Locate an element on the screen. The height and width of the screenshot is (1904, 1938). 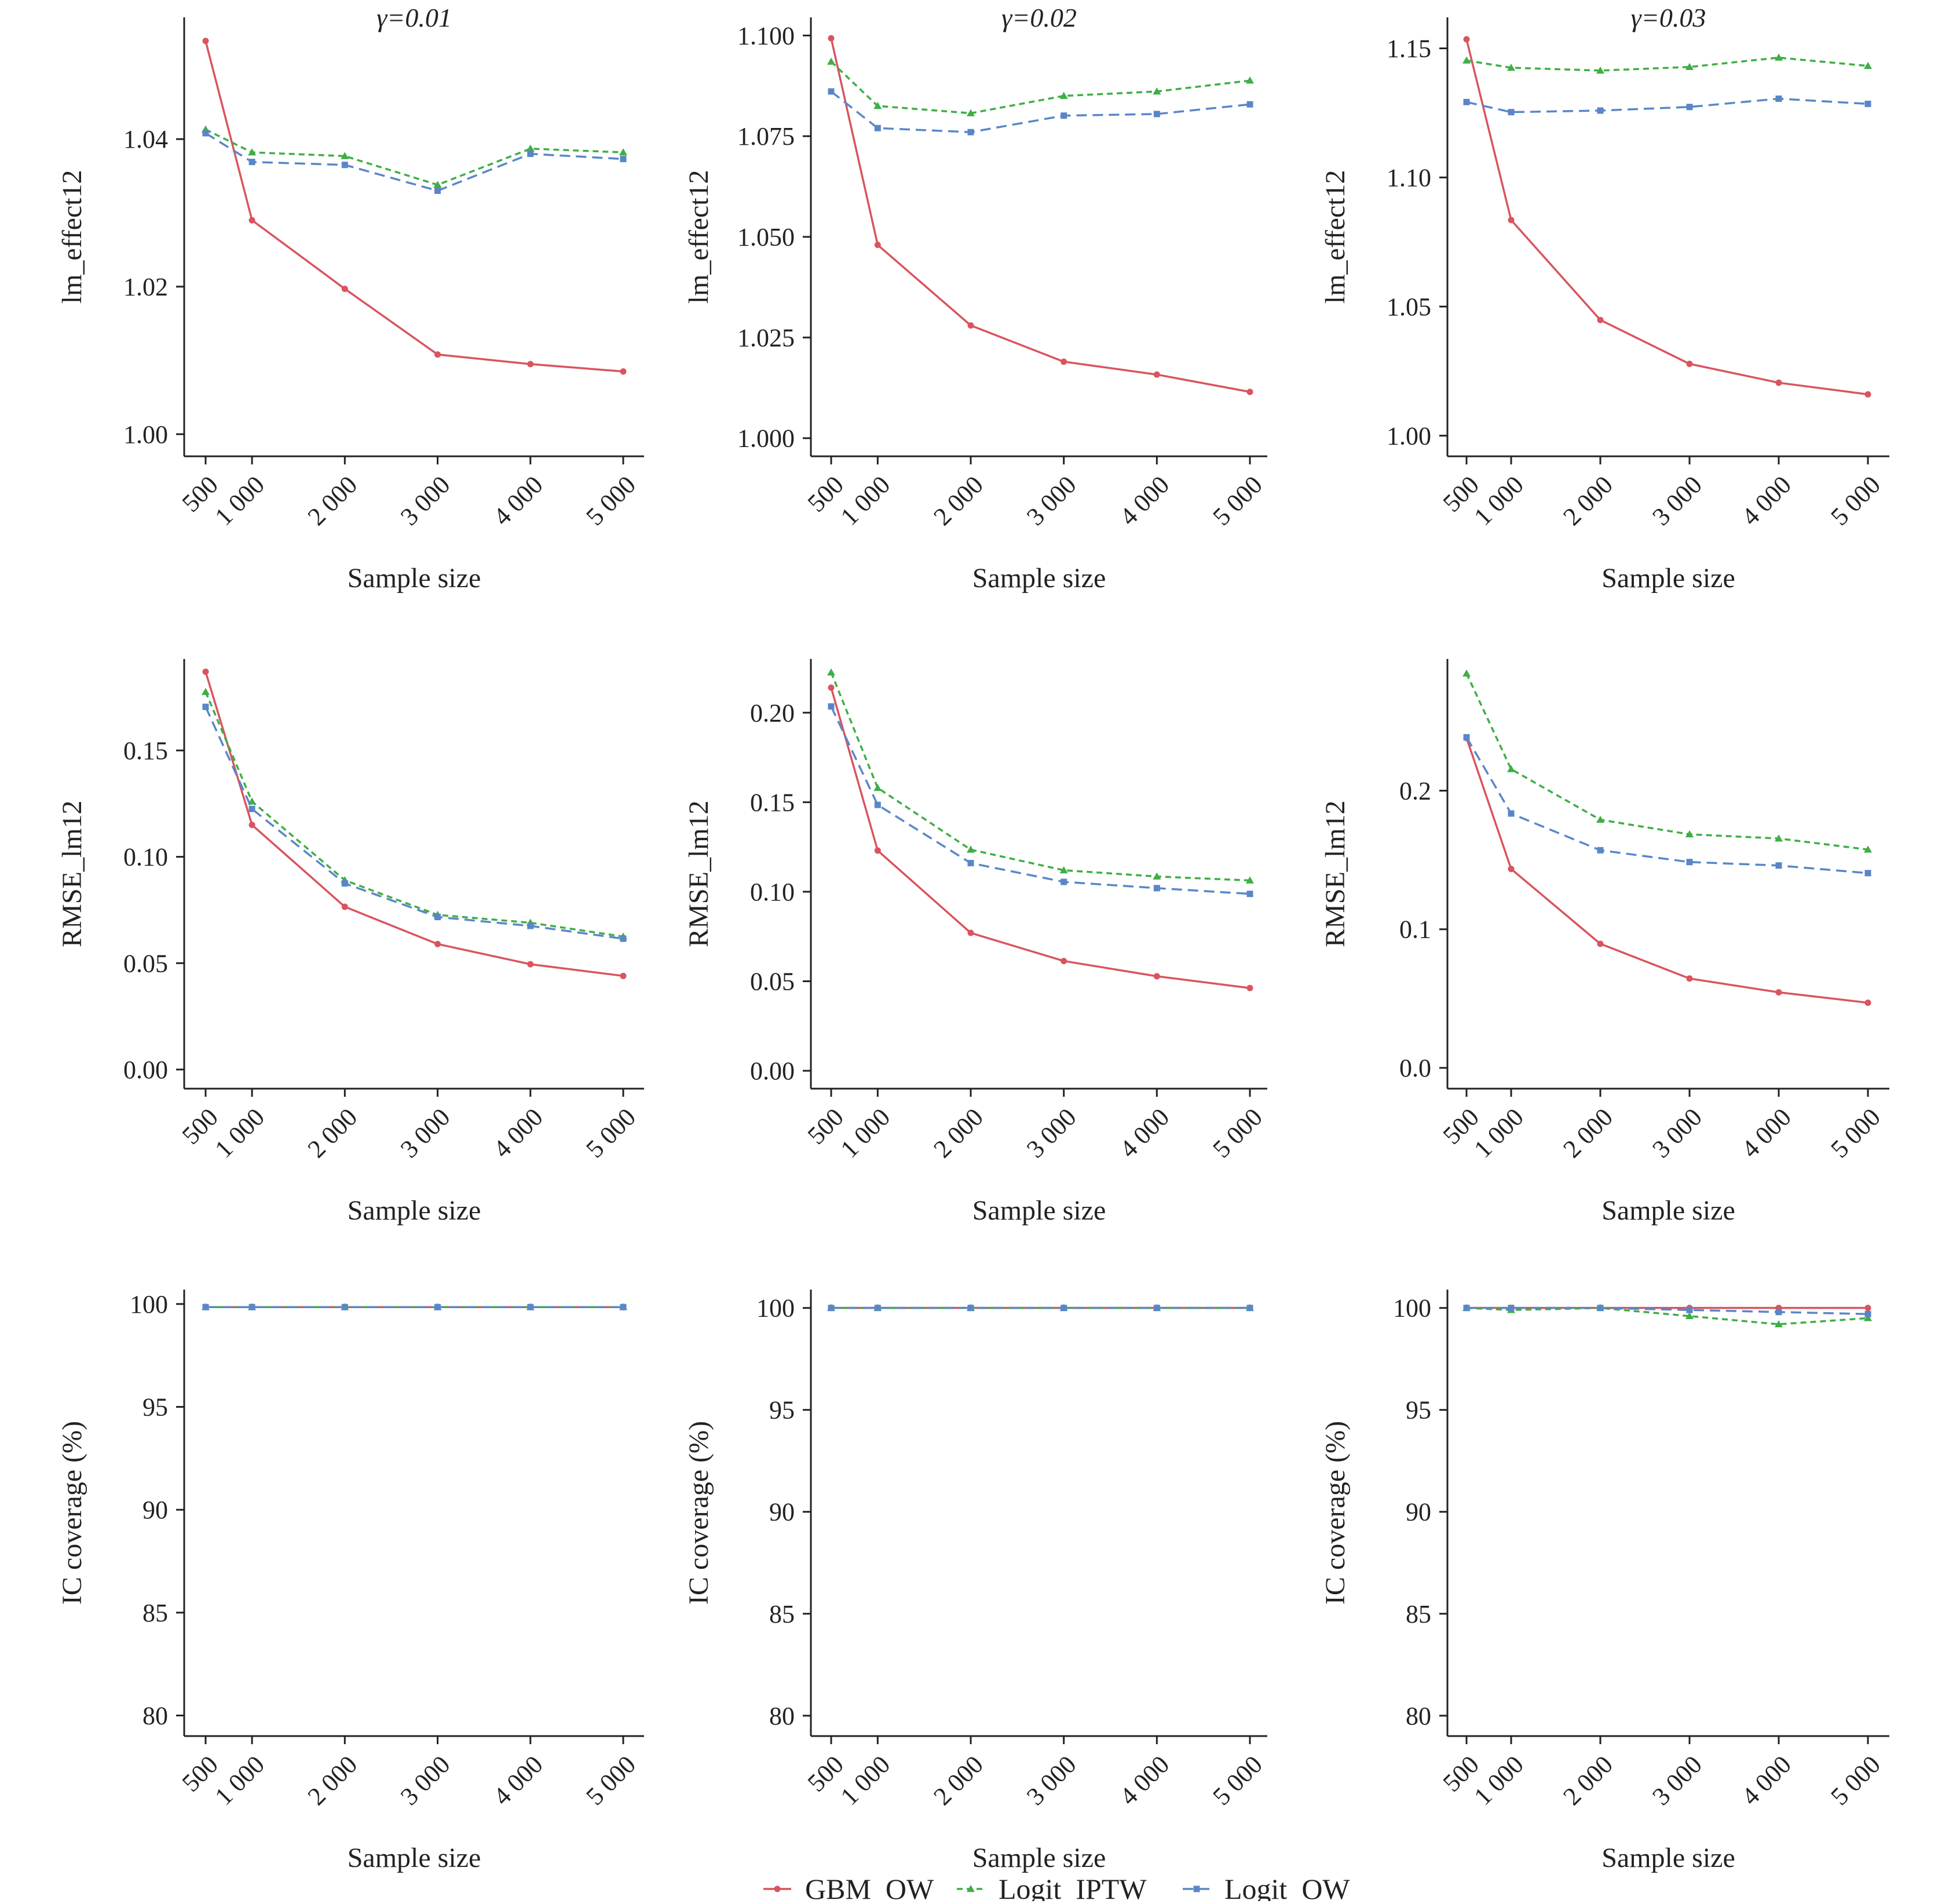
y-tick-label: 85 is located at coordinates (1418, 1614).